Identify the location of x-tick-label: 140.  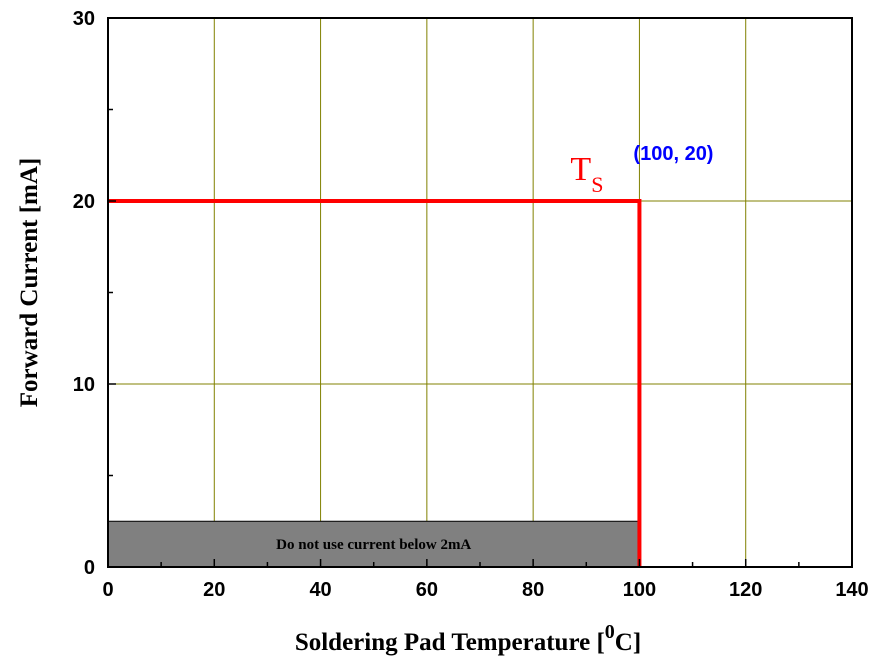
(851, 590).